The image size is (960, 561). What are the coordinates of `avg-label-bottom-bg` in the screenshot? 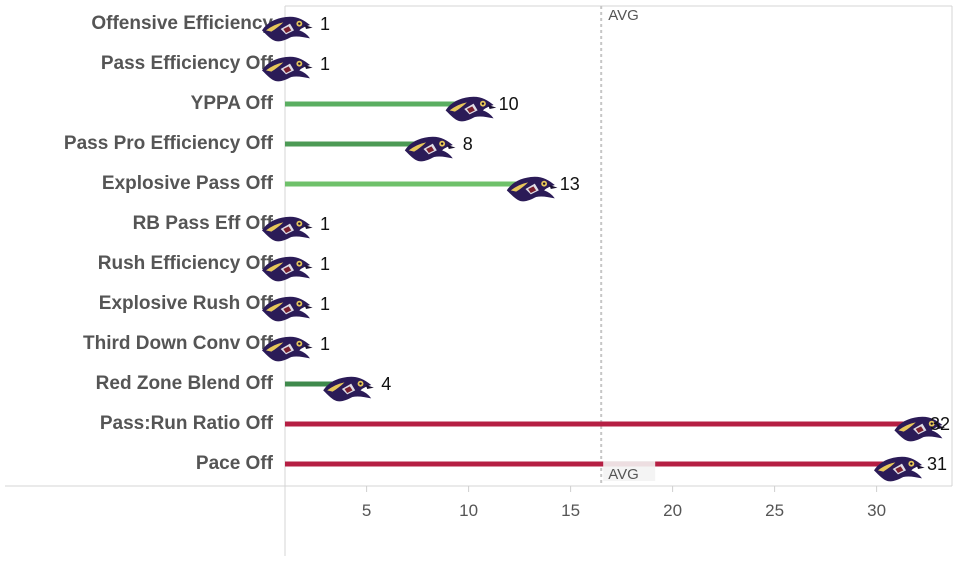 It's located at (629, 471).